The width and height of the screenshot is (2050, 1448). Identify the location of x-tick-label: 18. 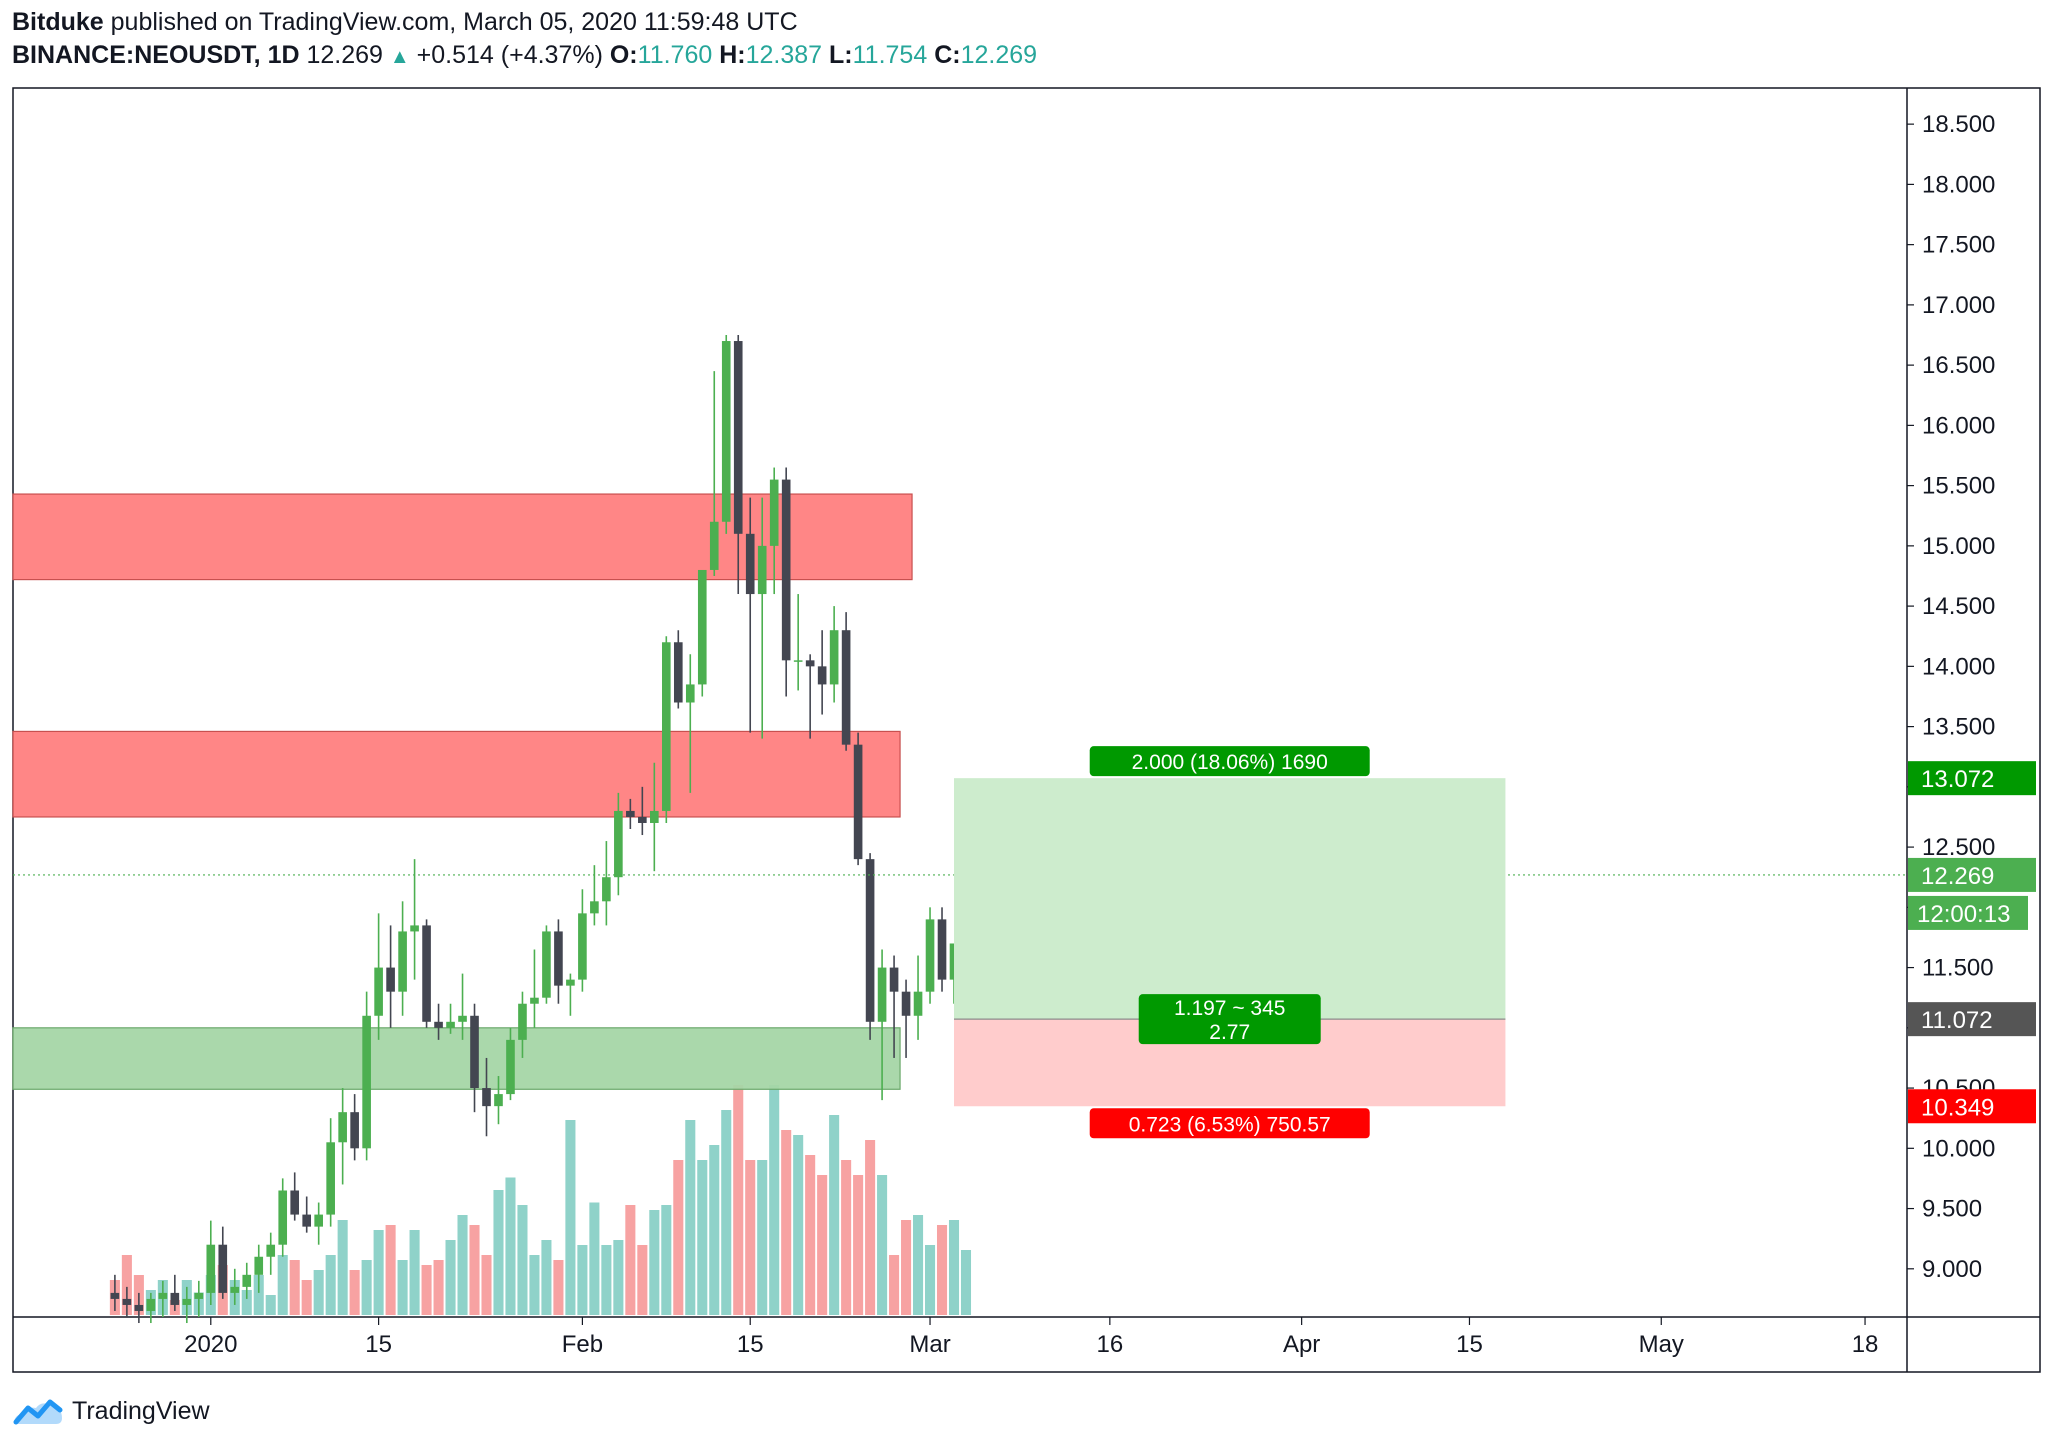
(1865, 1344).